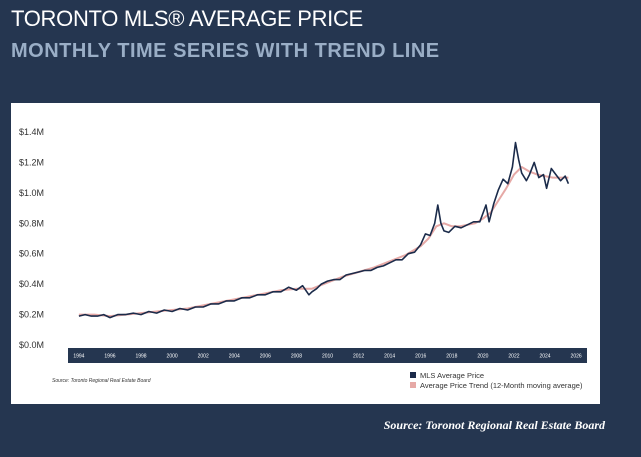 This screenshot has height=457, width=641. I want to click on x-tick-label: 2022, so click(513, 357).